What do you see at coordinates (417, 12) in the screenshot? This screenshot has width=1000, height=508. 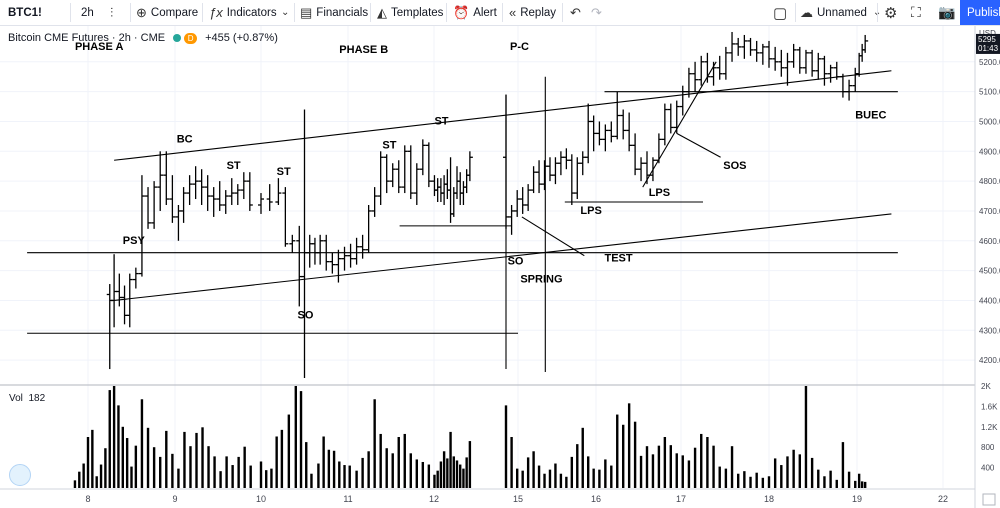 I see `templates-label: Templates` at bounding box center [417, 12].